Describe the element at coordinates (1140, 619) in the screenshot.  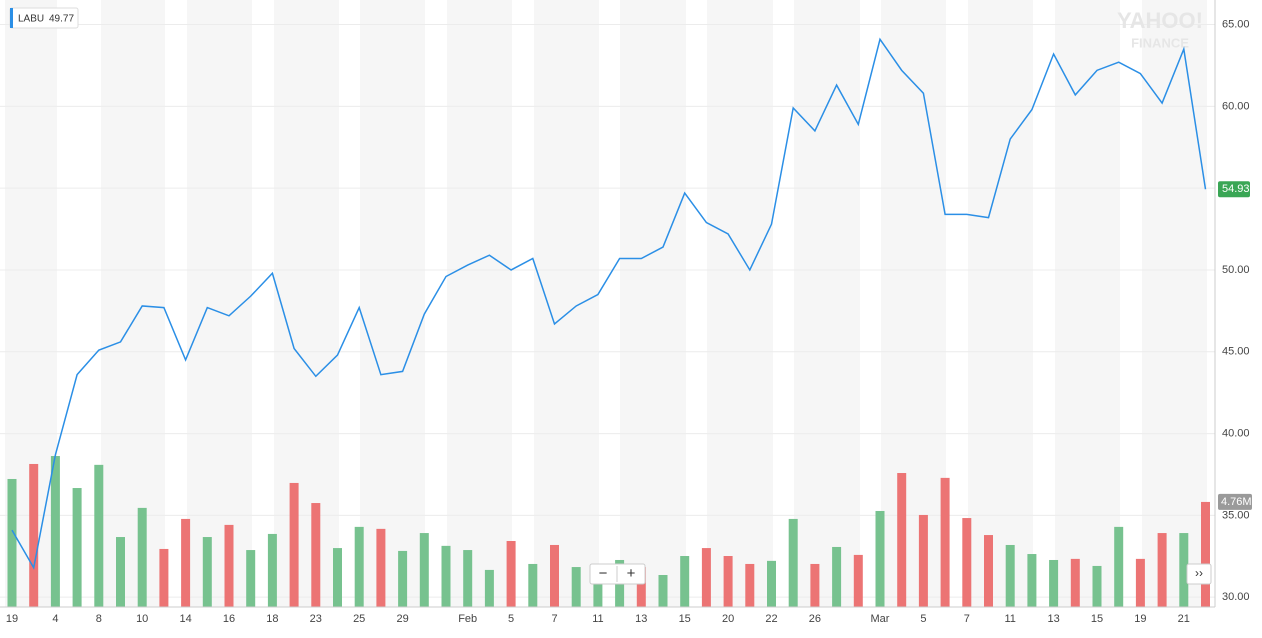
I see `x-tick-label: 19` at that location.